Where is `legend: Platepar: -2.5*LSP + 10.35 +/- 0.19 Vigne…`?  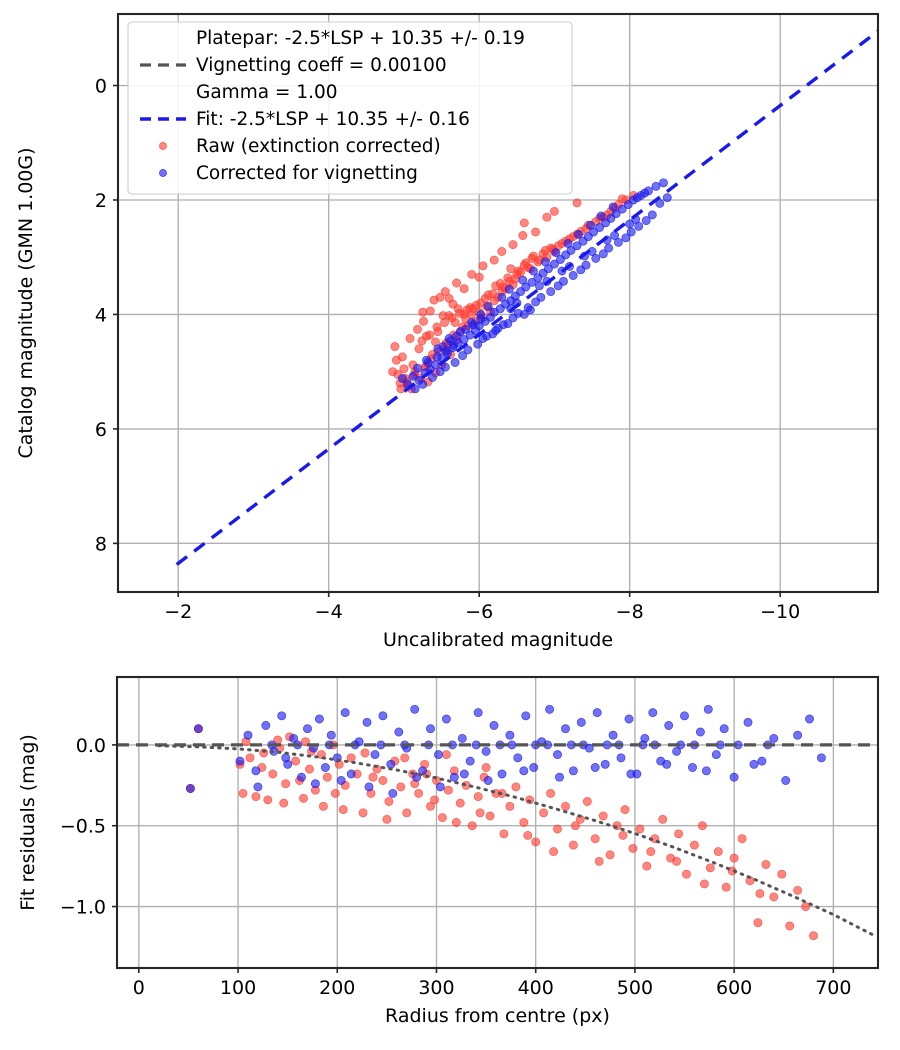 legend: Platepar: -2.5*LSP + 10.35 +/- 0.19 Vigne… is located at coordinates (350, 108).